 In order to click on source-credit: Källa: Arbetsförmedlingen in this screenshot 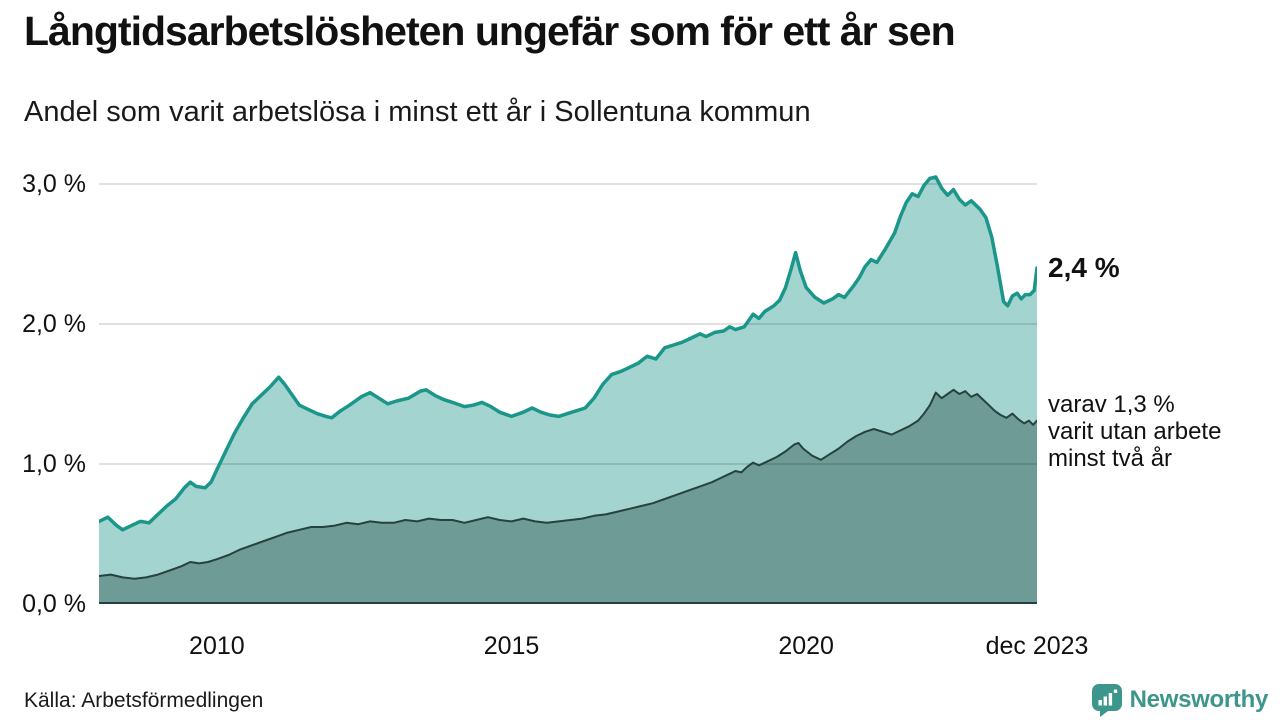, I will do `click(144, 700)`.